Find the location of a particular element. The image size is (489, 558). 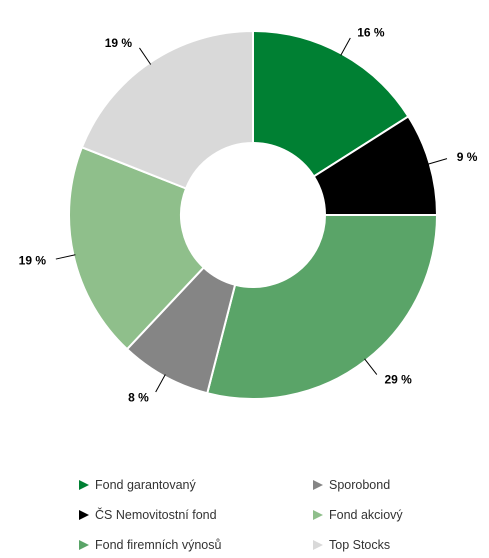

data-label: 8 % is located at coordinates (138, 397).